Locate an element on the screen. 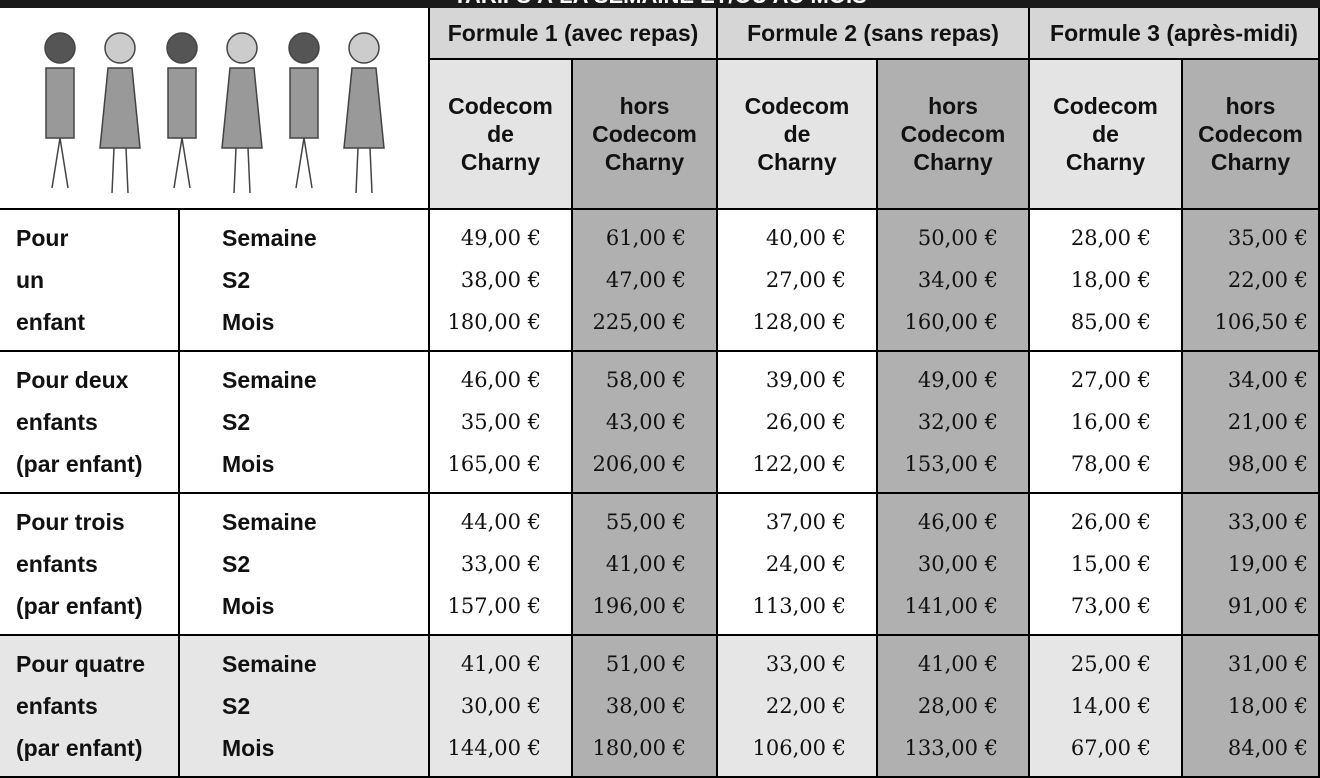 The height and width of the screenshot is (778, 1320). group-label-line: un is located at coordinates (30, 280).